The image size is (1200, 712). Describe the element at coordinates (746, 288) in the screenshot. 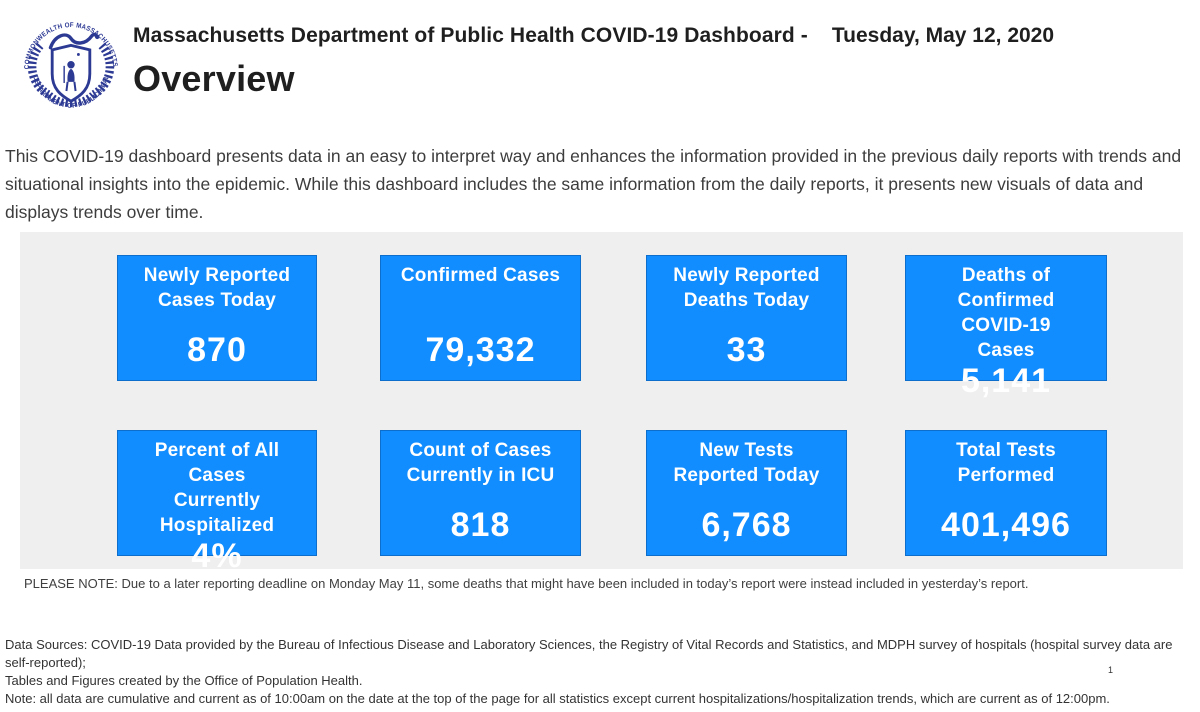

I see `tile-label: Newly Reported Deaths Today` at that location.